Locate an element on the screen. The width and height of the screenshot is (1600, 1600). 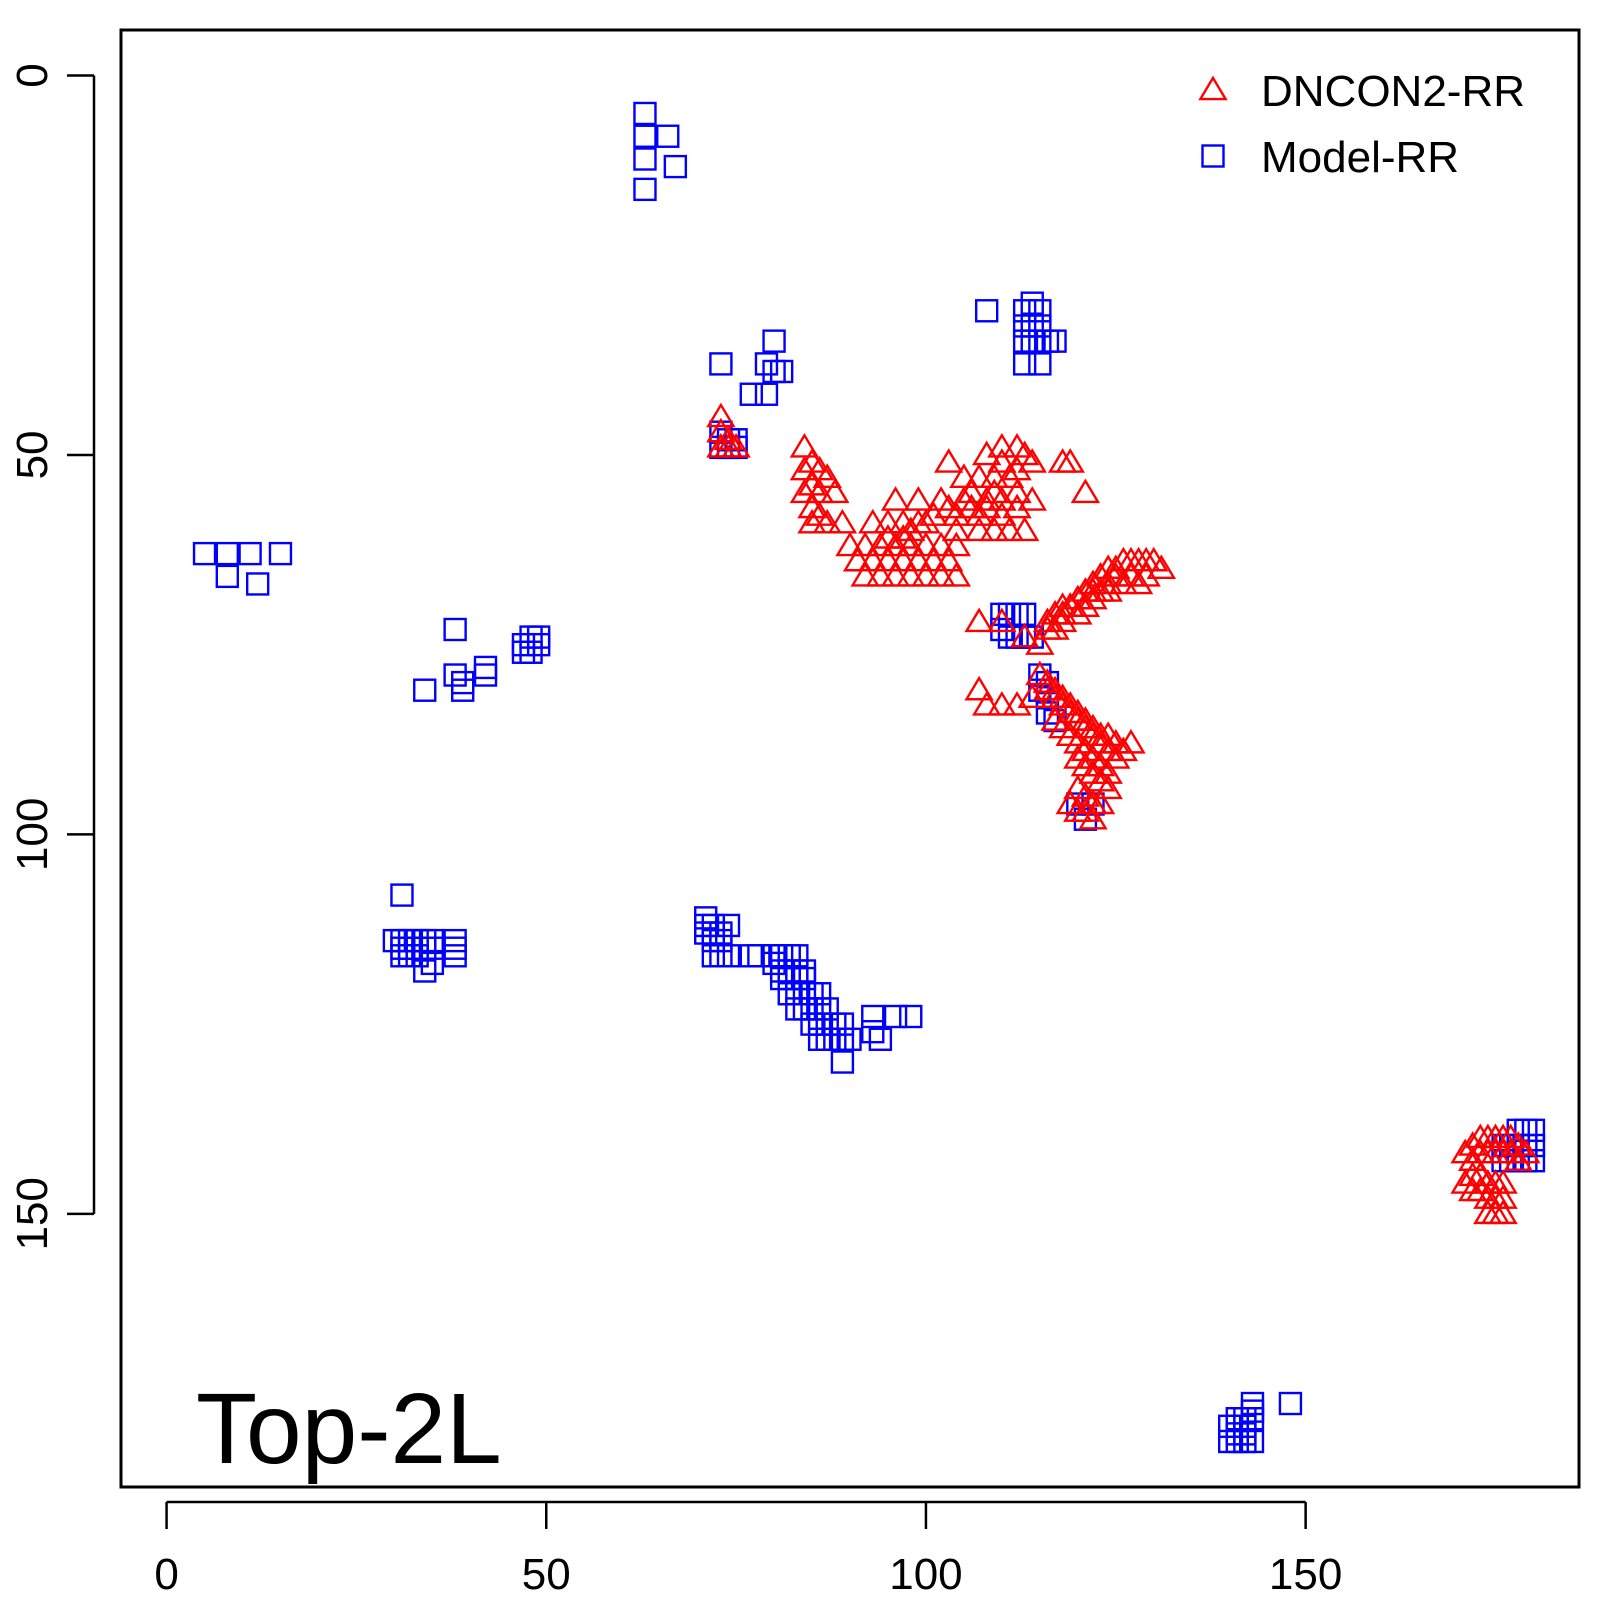
x-tick-label: 100 is located at coordinates (925, 1574).